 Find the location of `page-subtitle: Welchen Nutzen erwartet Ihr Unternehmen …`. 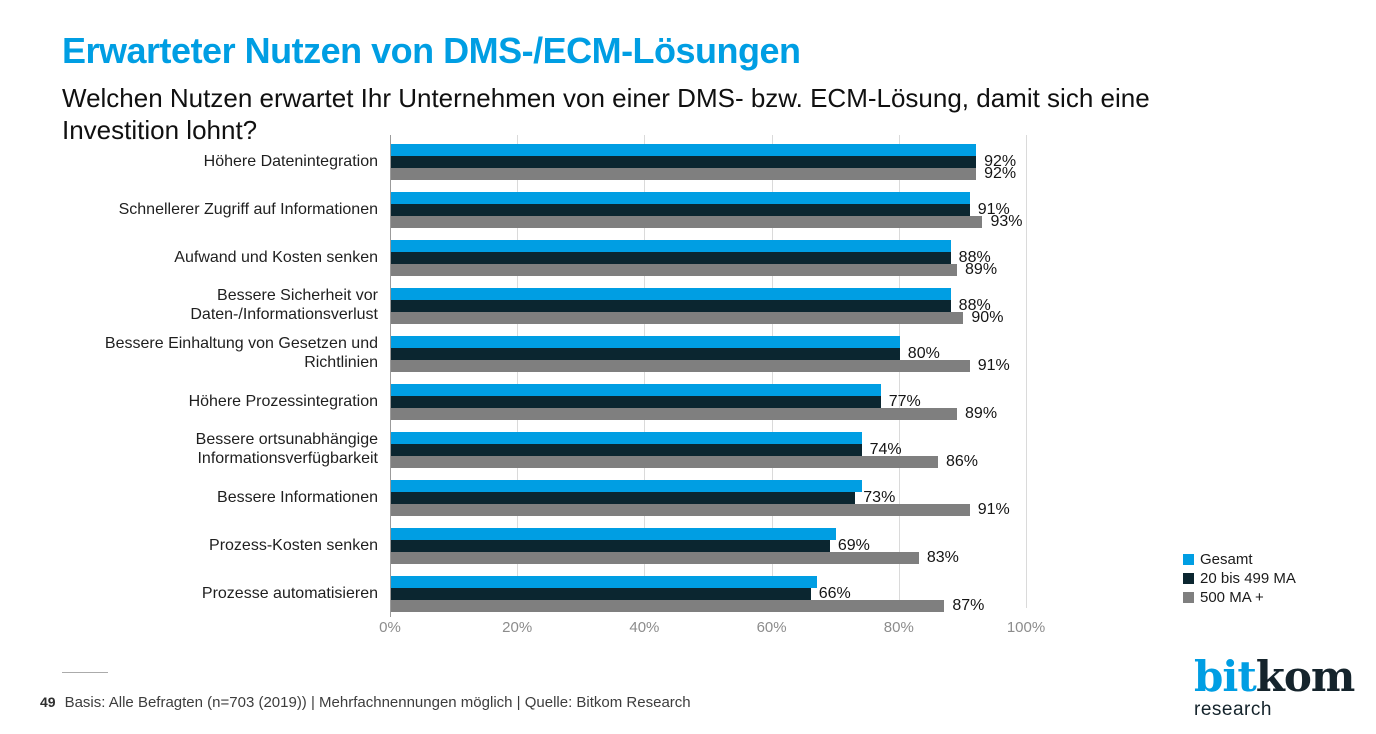

page-subtitle: Welchen Nutzen erwartet Ihr Unternehmen … is located at coordinates (606, 114).